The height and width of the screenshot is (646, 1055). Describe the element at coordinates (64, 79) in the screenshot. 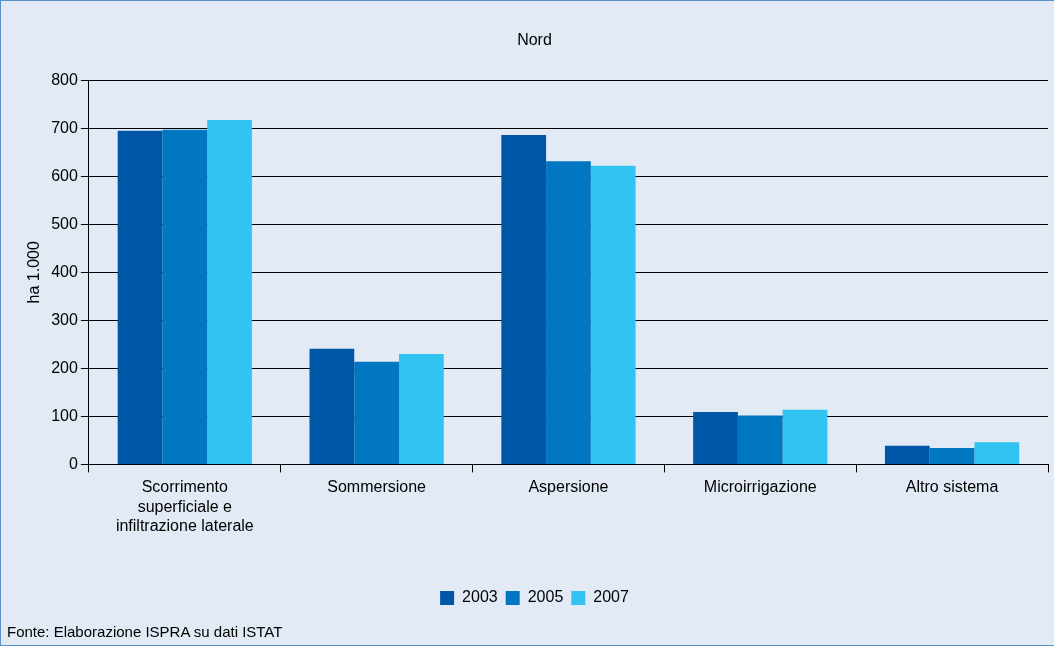

I see `y-tick-label: 800` at that location.